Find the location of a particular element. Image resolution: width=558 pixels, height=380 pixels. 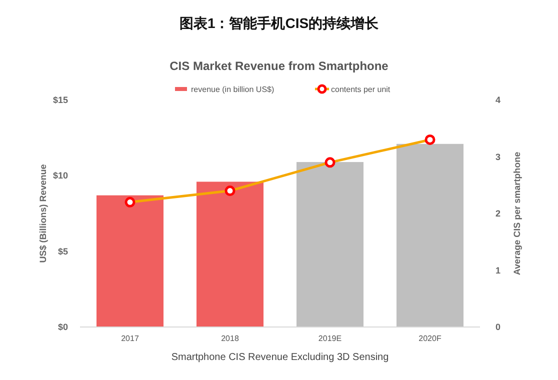

chart-subtitle: CIS Market Revenue from Smartphone is located at coordinates (279, 66).